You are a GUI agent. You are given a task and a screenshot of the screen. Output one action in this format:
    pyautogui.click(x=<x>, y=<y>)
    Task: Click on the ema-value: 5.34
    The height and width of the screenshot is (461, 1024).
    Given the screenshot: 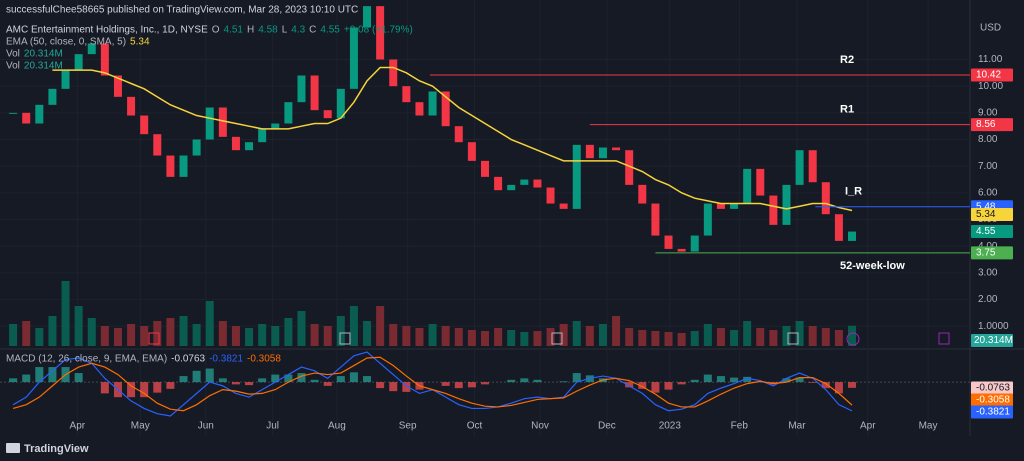 What is the action you would take?
    pyautogui.click(x=140, y=42)
    